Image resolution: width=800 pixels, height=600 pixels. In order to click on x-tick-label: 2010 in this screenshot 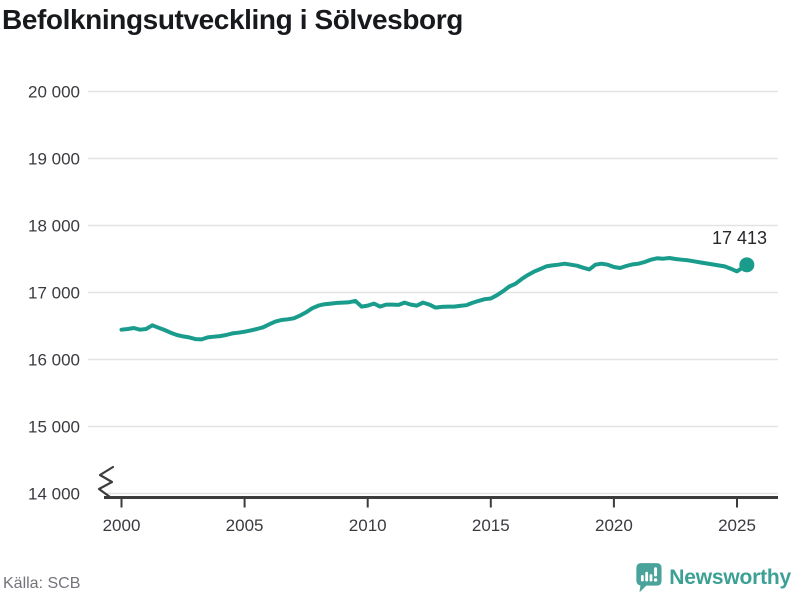, I will do `click(368, 525)`.